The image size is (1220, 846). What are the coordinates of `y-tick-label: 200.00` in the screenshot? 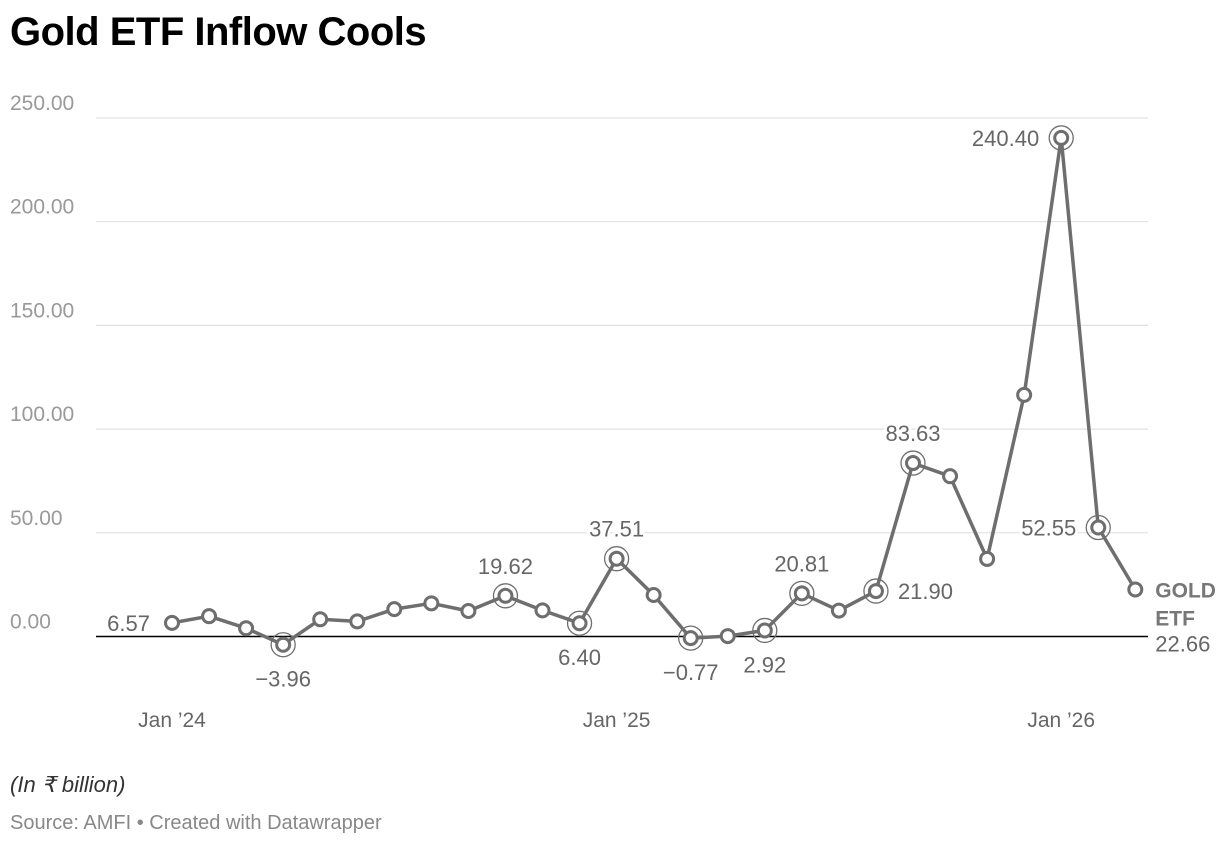 It's located at (42, 207).